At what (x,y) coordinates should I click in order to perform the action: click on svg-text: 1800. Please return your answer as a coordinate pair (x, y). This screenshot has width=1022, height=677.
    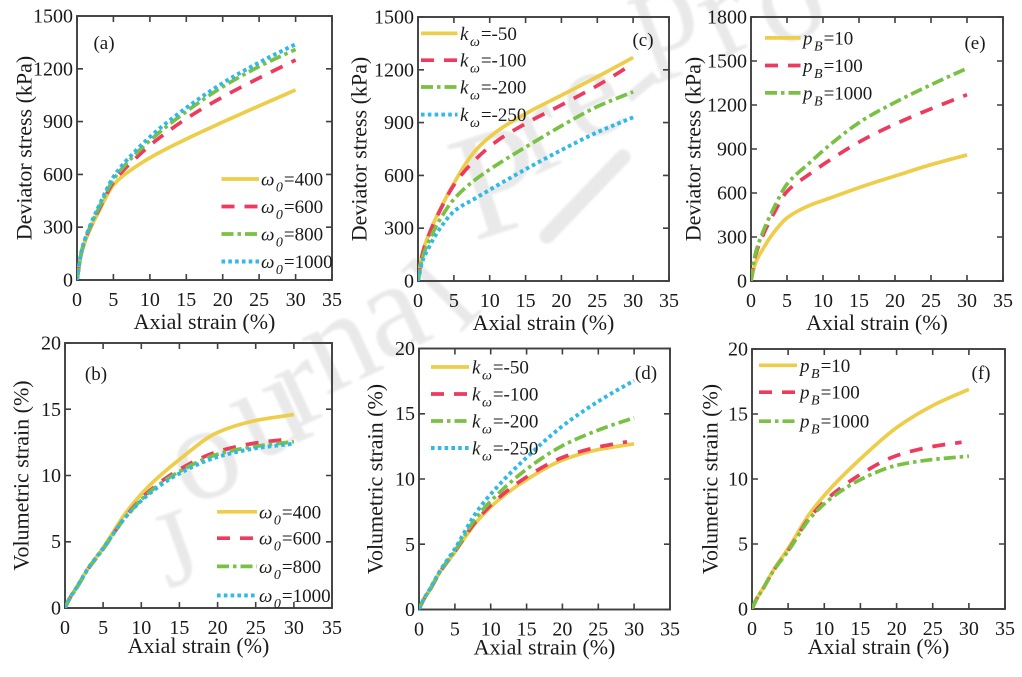
    Looking at the image, I should click on (727, 18).